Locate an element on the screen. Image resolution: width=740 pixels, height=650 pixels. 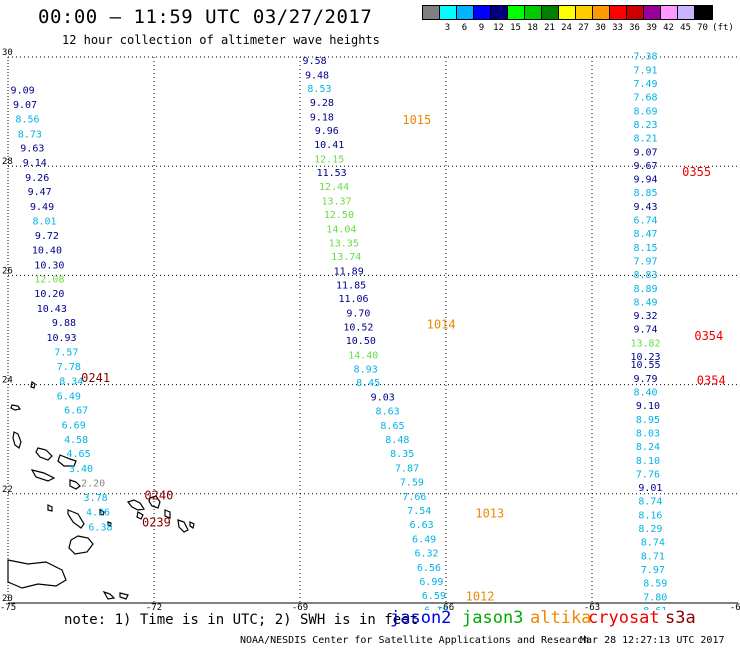
latitude-tick-label: 22 is located at coordinates (7, 490).